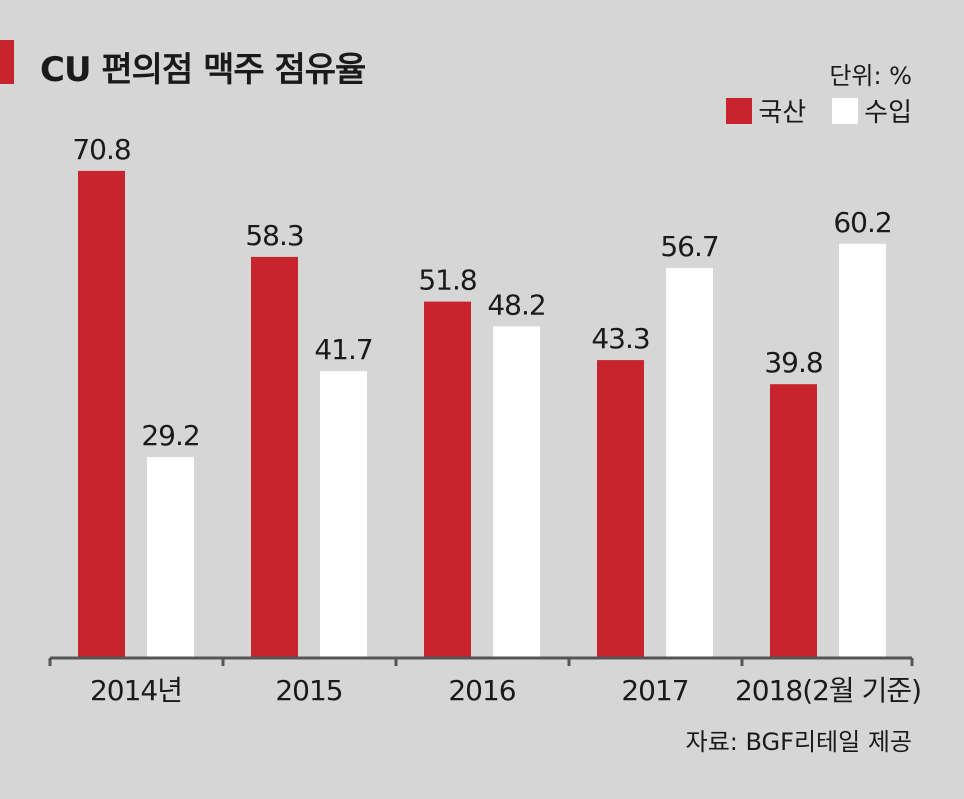 This screenshot has height=799, width=964. I want to click on data-label-domestic-2: 51.8, so click(447, 280).